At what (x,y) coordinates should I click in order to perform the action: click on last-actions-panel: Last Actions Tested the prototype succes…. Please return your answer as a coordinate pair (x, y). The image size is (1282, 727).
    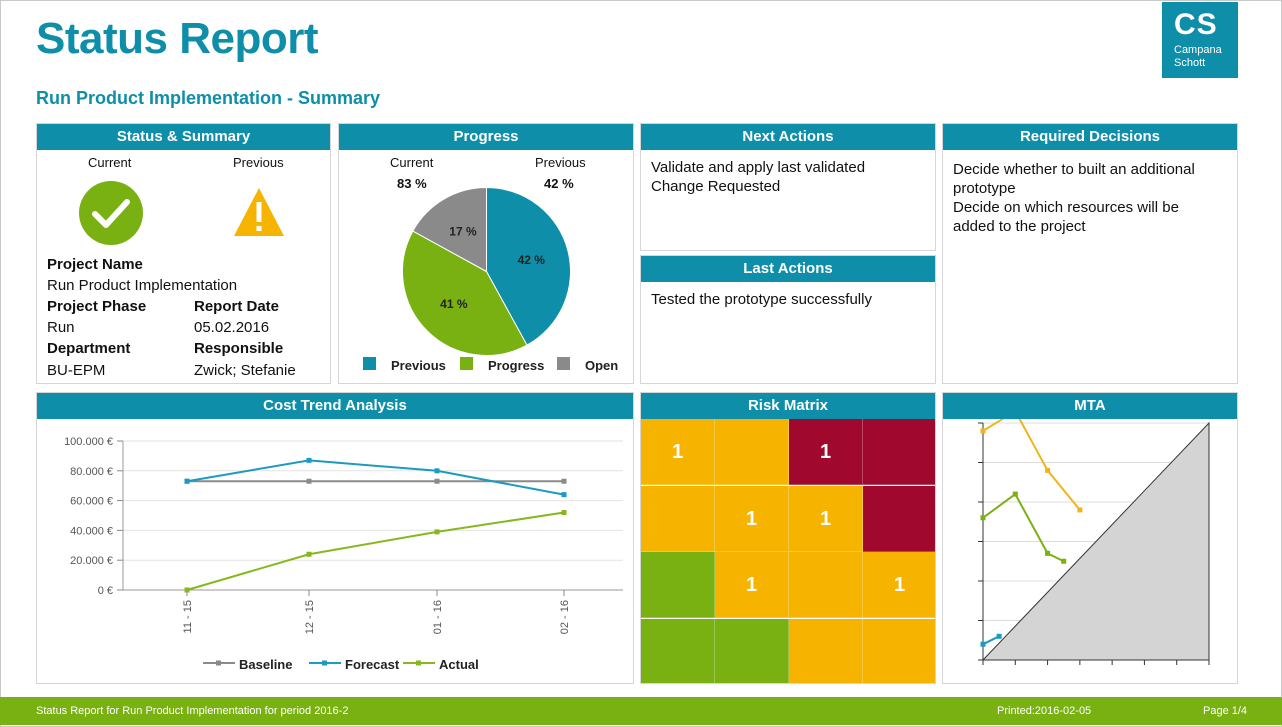
    Looking at the image, I should click on (788, 319).